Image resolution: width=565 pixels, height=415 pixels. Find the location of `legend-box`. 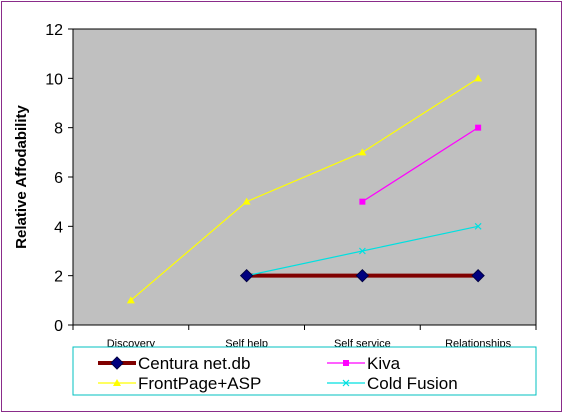

legend-box is located at coordinates (304, 371).